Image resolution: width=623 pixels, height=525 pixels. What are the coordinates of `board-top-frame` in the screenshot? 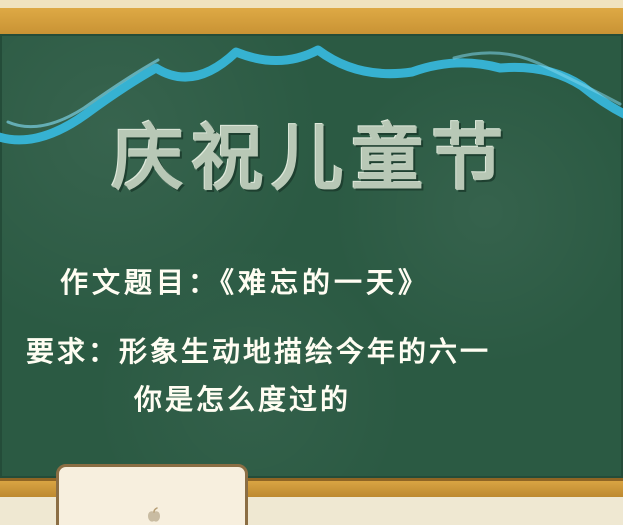 It's located at (311, 18).